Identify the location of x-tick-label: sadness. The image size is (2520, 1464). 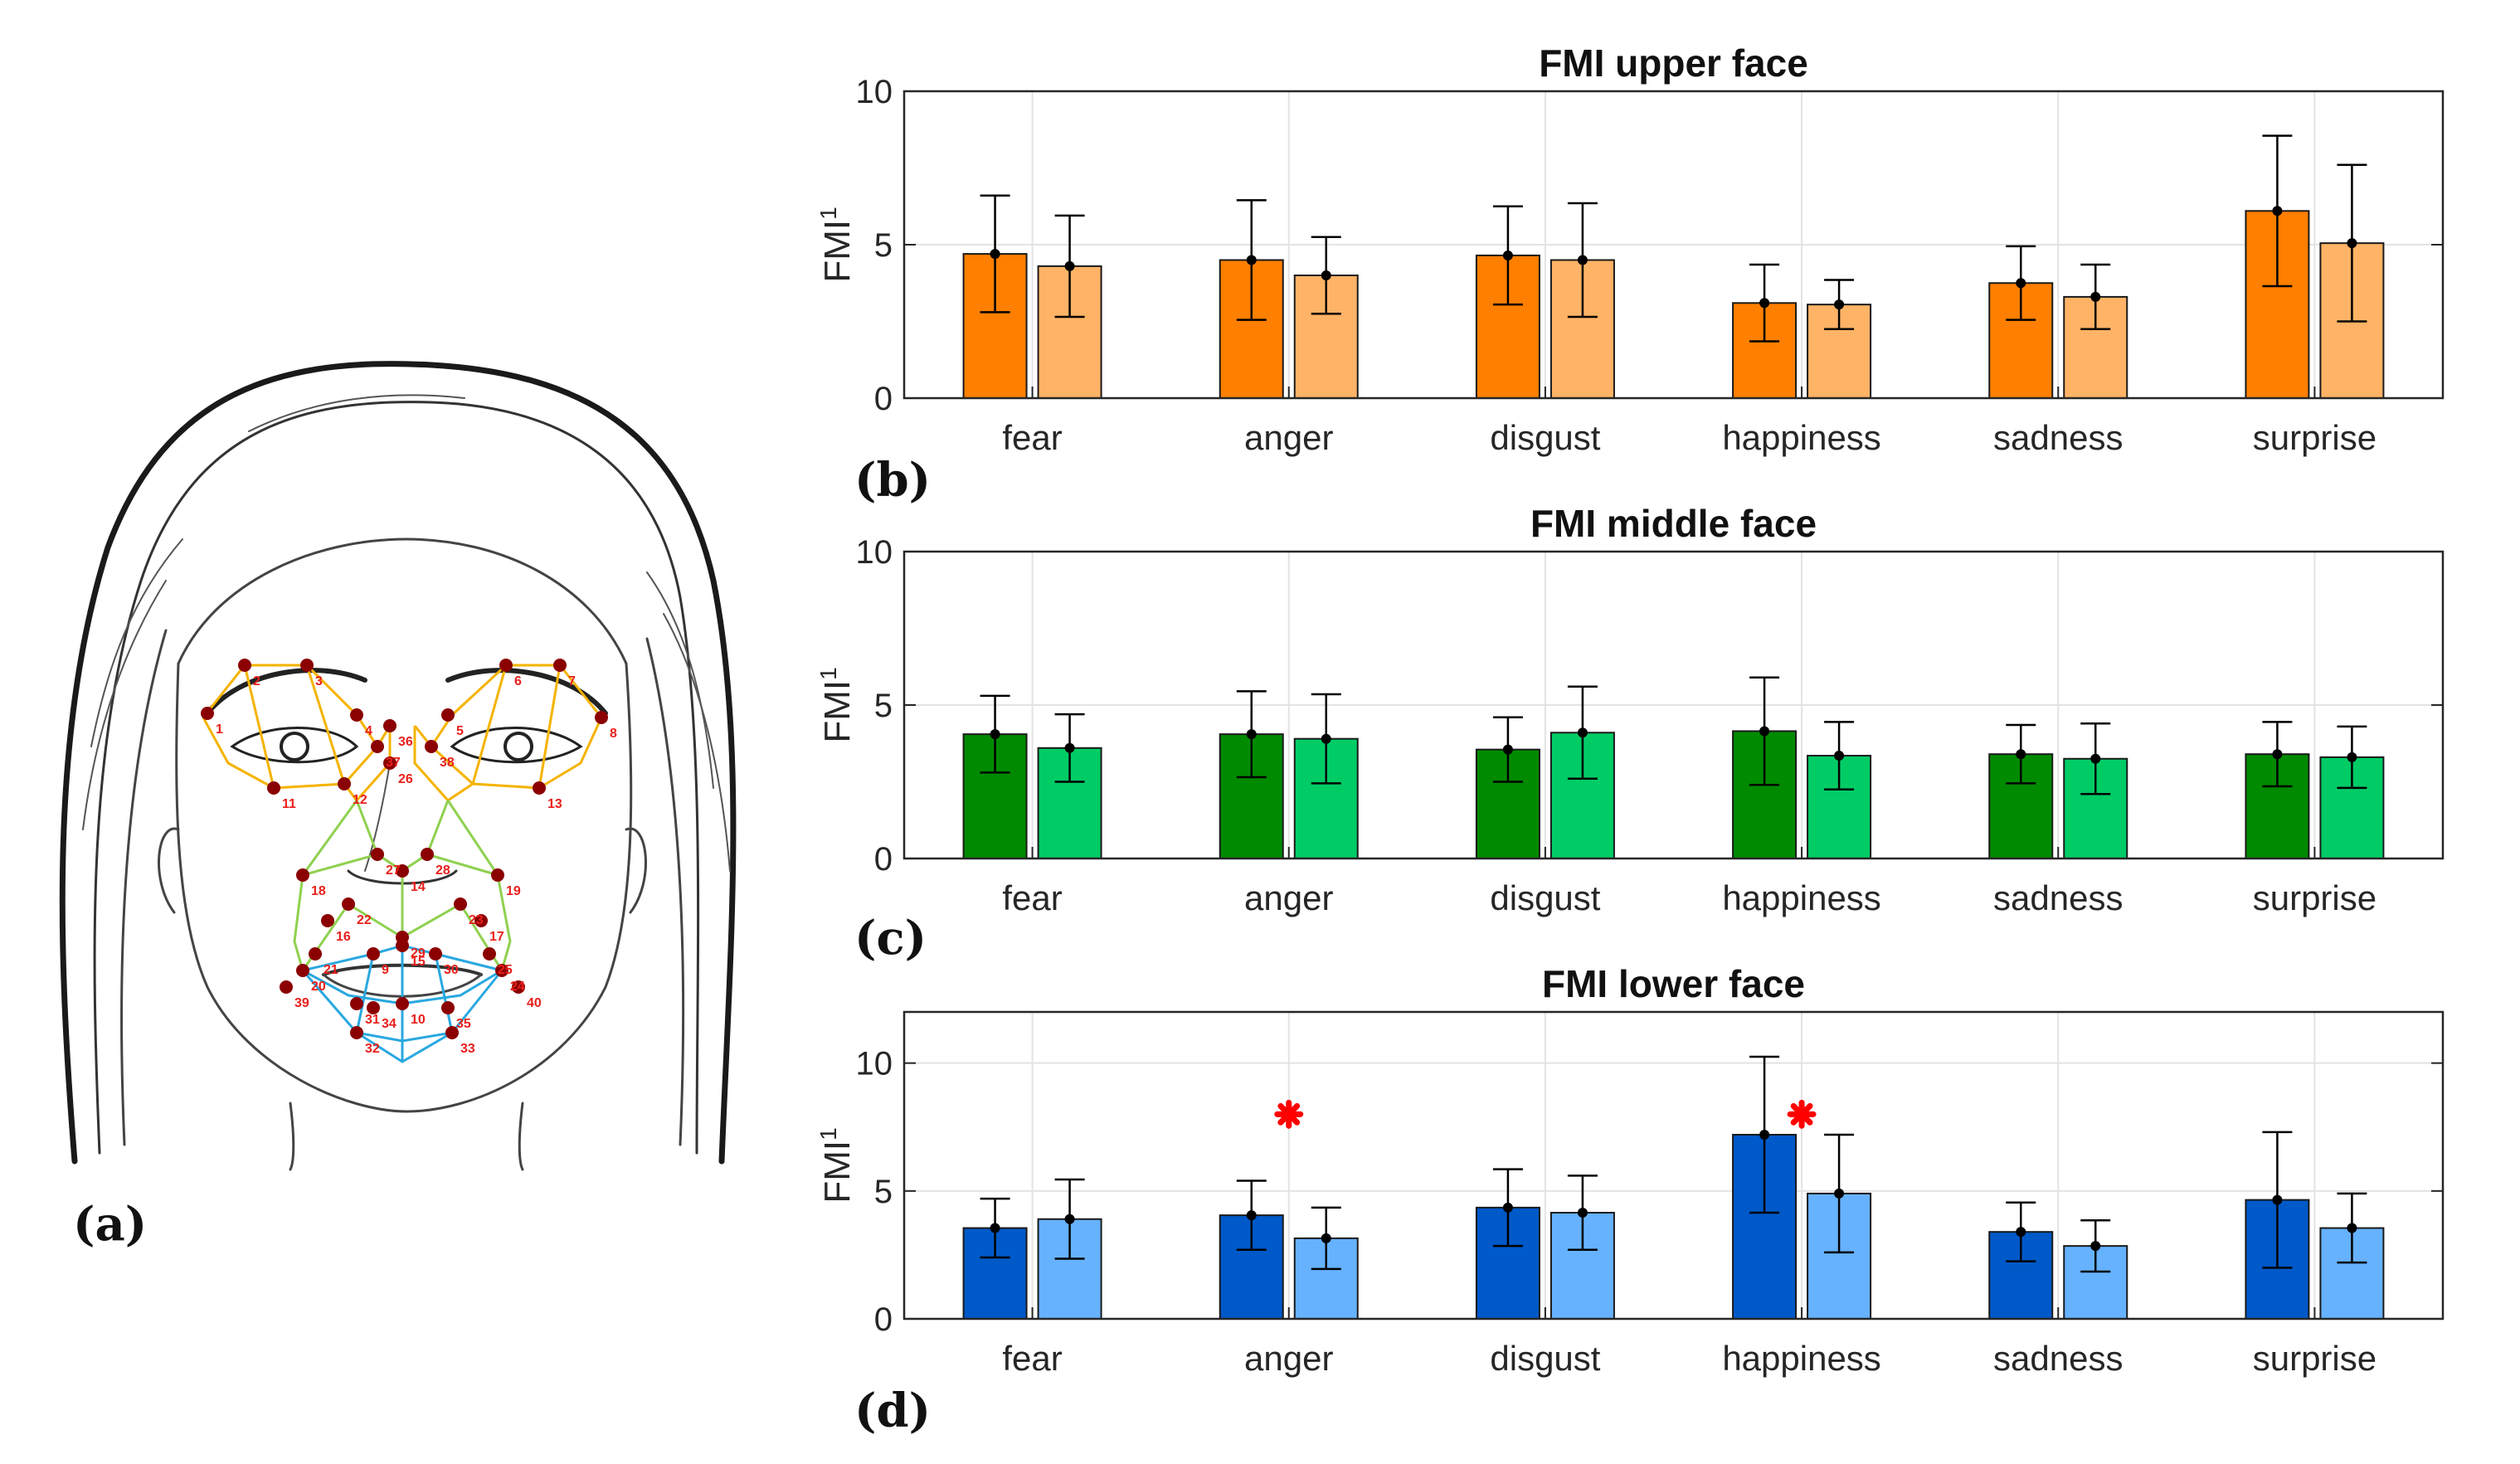
(2058, 437).